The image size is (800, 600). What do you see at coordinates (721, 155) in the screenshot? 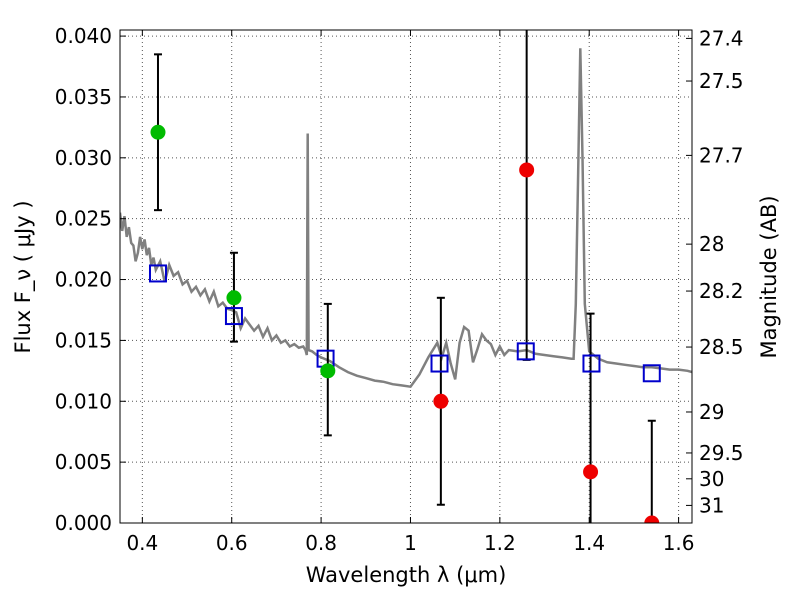
I see `magnitude-tick-label: 27.7` at bounding box center [721, 155].